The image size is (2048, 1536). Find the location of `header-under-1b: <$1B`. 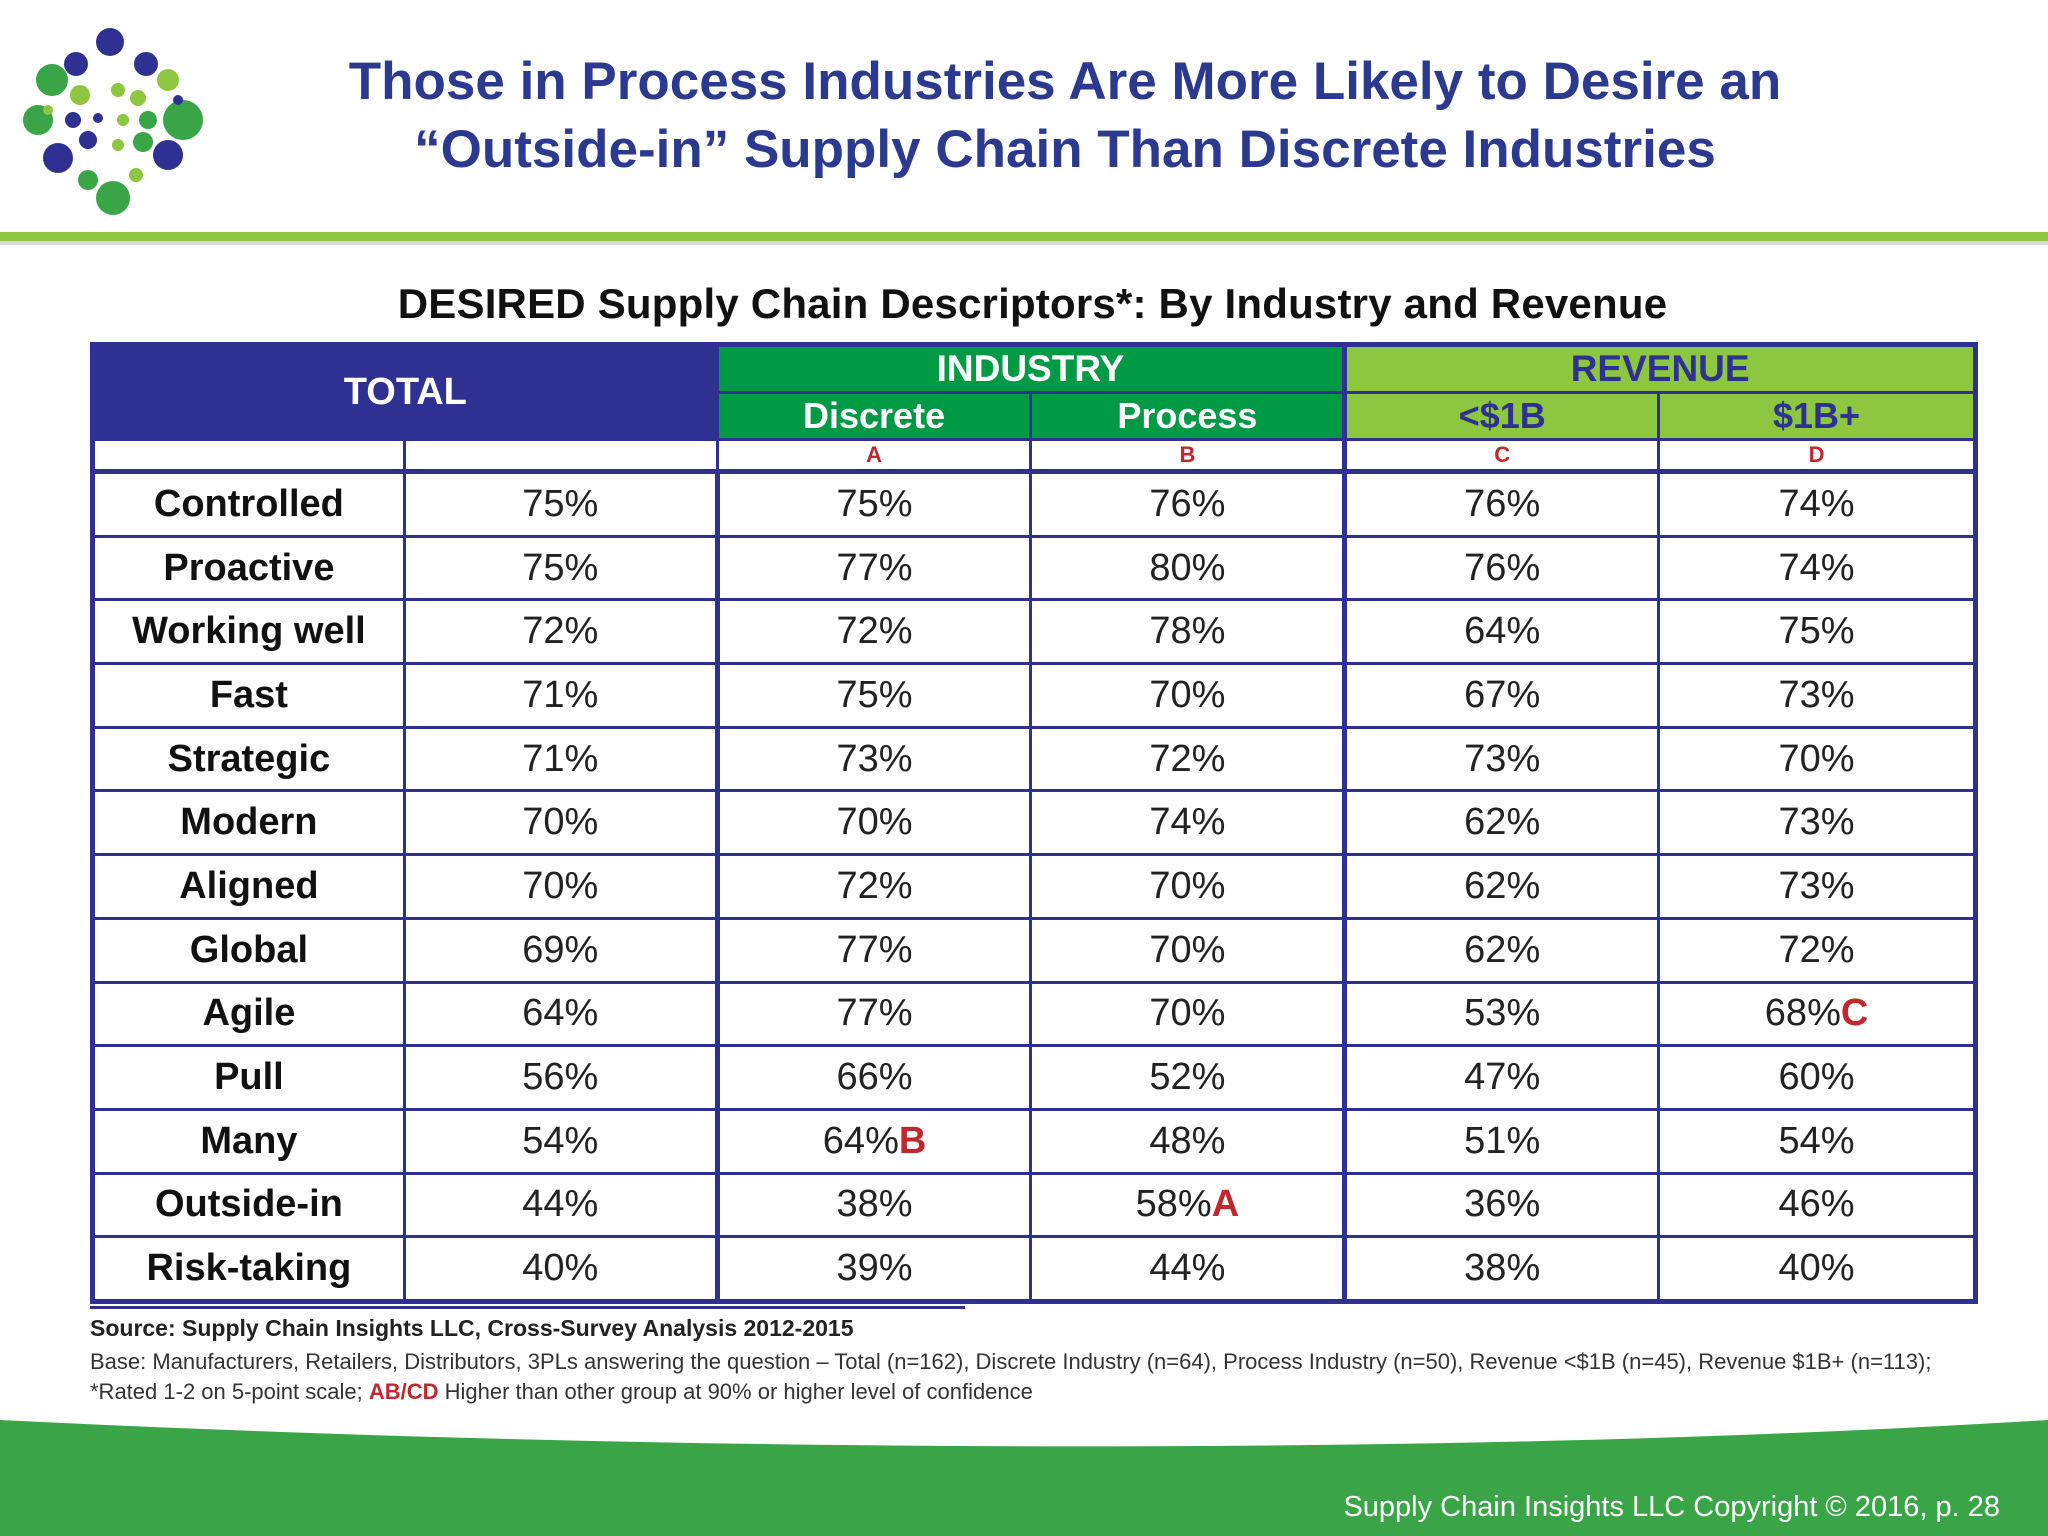

header-under-1b: <$1B is located at coordinates (1501, 416).